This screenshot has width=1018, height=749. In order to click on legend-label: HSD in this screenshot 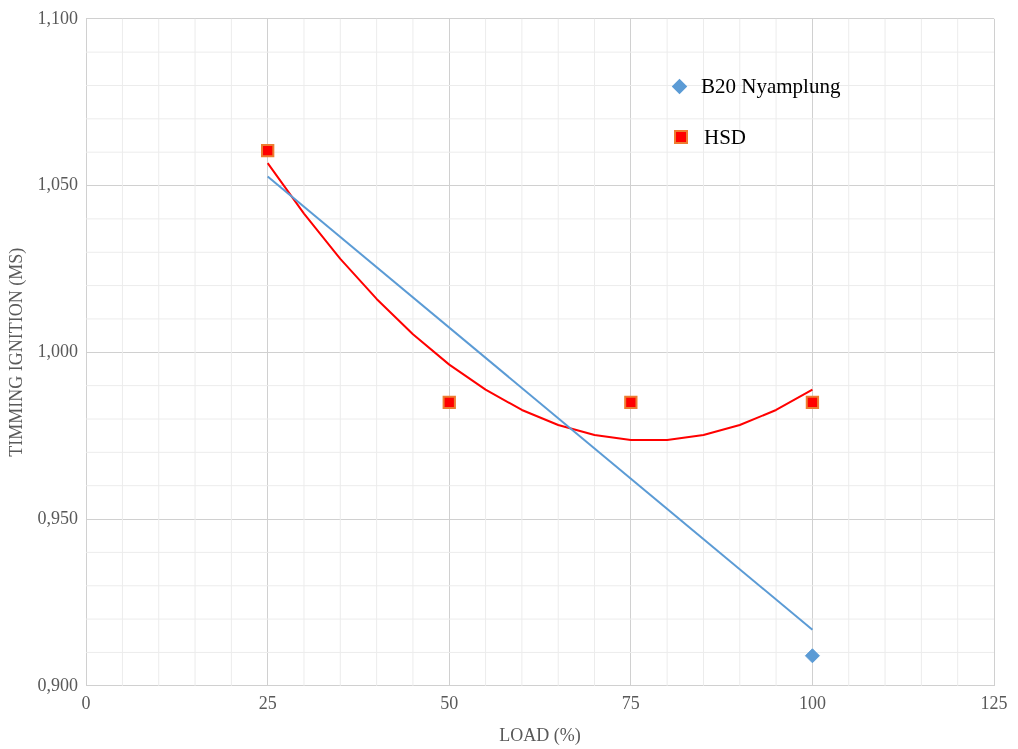, I will do `click(725, 137)`.